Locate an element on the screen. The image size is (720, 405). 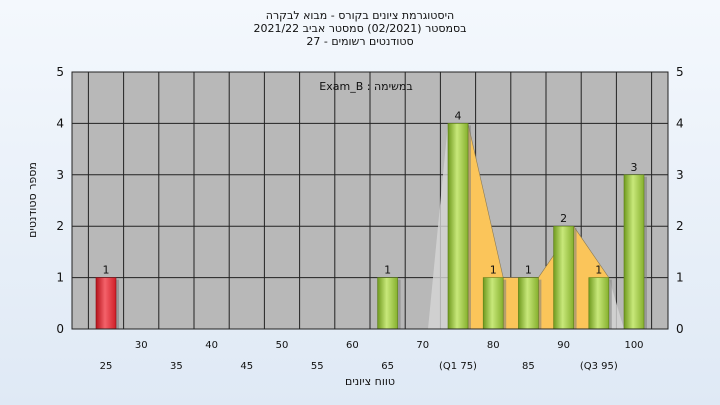
y-tick-label-right: 1 is located at coordinates (680, 278).